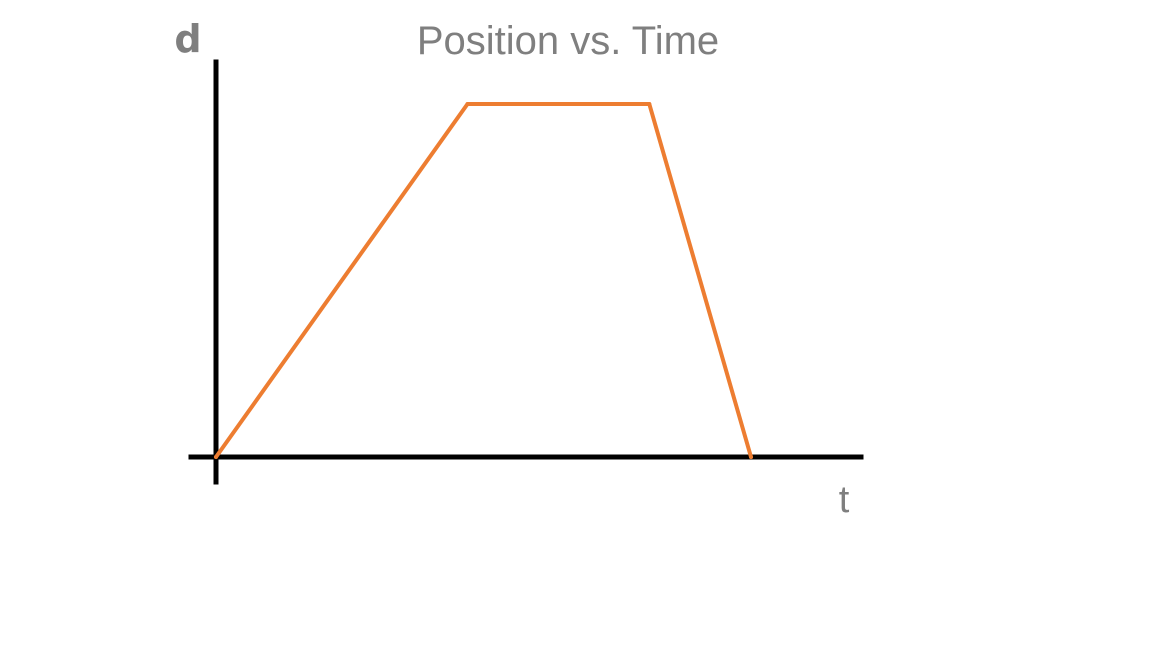 This screenshot has height=648, width=1152. I want to click on y-axis-label: d, so click(187, 39).